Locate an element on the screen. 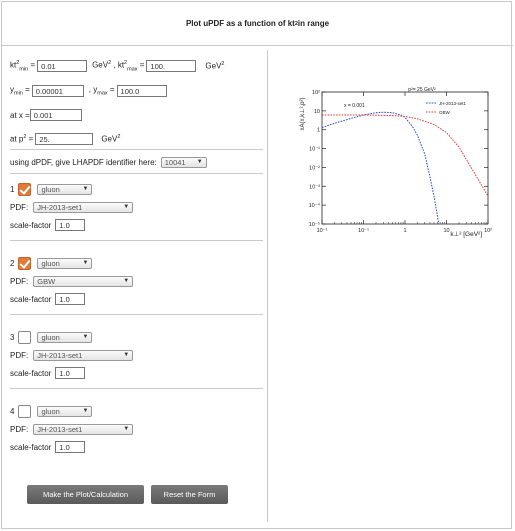 This screenshot has height=531, width=515. y-max-label: , ymax = is located at coordinates (101, 91).